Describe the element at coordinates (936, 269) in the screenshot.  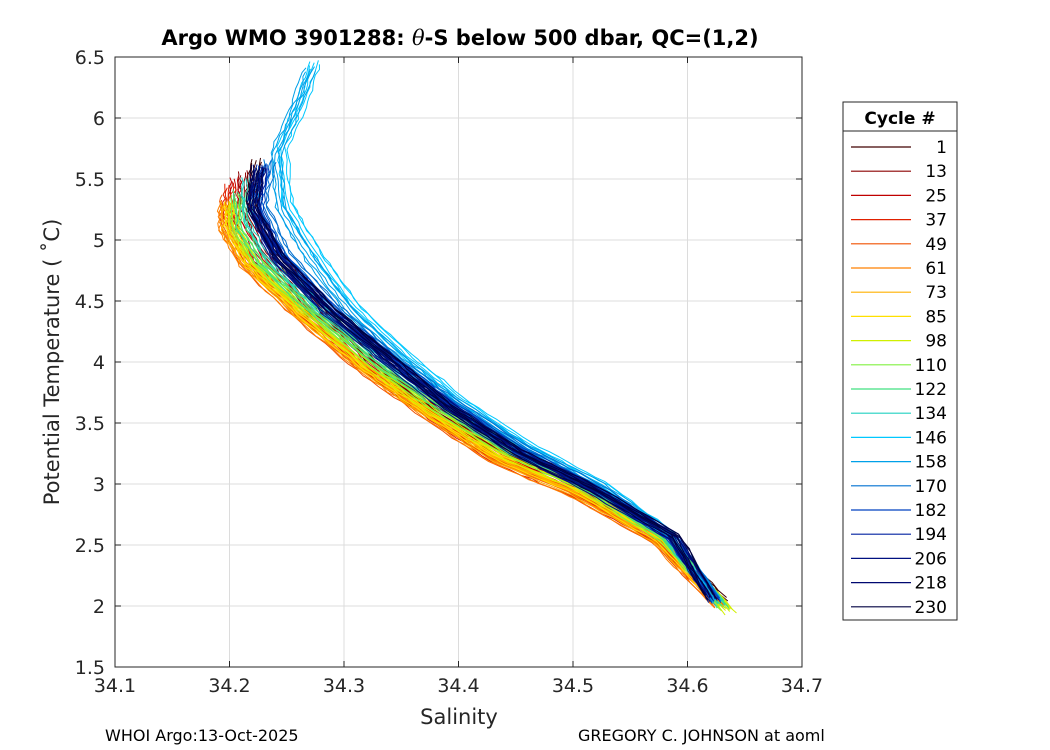
I see `legend-entry: 61` at that location.